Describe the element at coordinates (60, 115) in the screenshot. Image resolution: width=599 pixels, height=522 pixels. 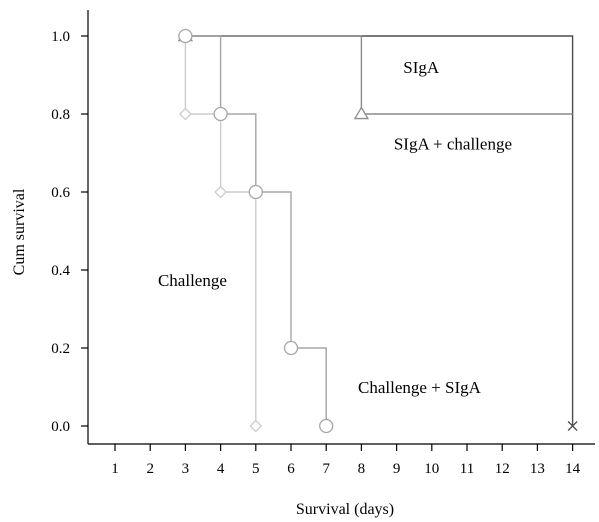
I see `y-tick-label: 0.8` at that location.